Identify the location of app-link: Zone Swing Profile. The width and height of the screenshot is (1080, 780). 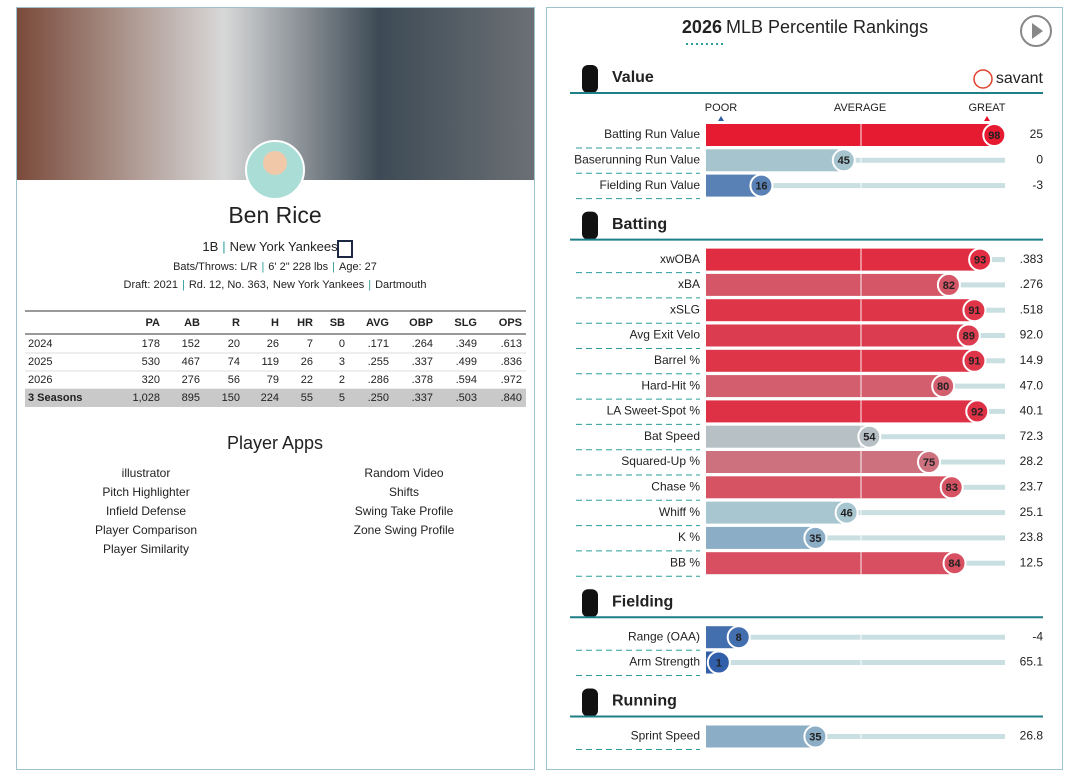
(404, 530).